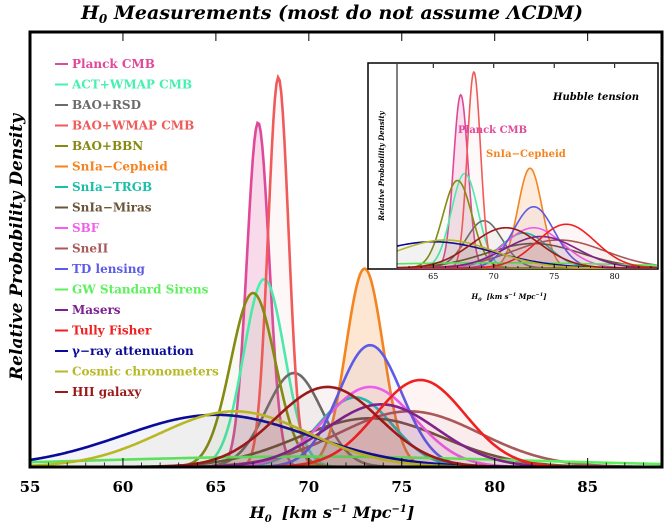 This screenshot has height=526, width=664. I want to click on x-axis-label: H0 [km s−1 Mpc−1], so click(332, 514).